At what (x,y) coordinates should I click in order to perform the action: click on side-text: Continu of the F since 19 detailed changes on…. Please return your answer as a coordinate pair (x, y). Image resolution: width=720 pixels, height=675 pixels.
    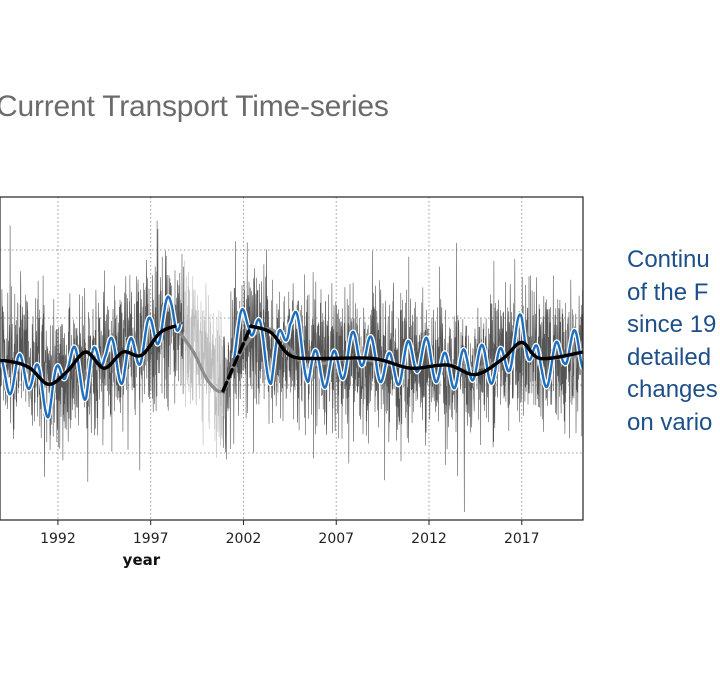
    Looking at the image, I should click on (672, 341).